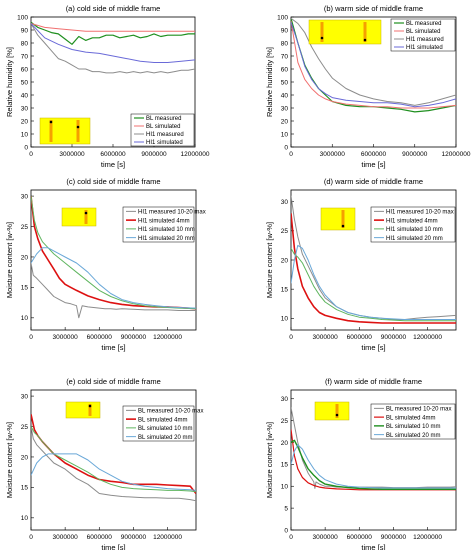 Image resolution: width=473 pixels, height=555 pixels. I want to click on legend-label: BL simulated 4mm, so click(162, 420).